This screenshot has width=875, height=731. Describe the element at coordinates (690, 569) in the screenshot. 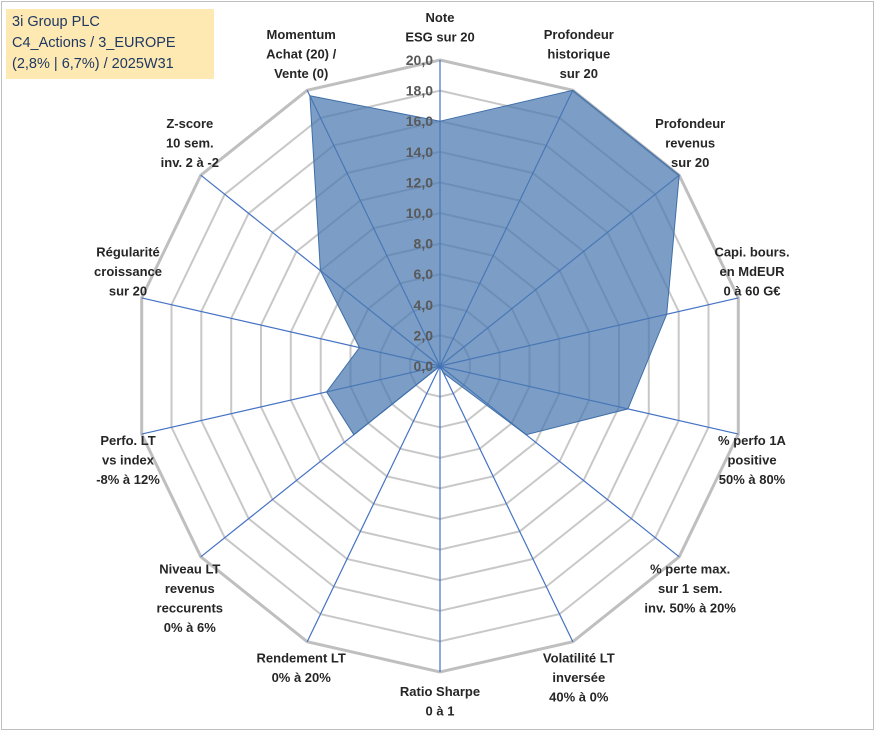

I see `category-label-line: % perte max.` at that location.